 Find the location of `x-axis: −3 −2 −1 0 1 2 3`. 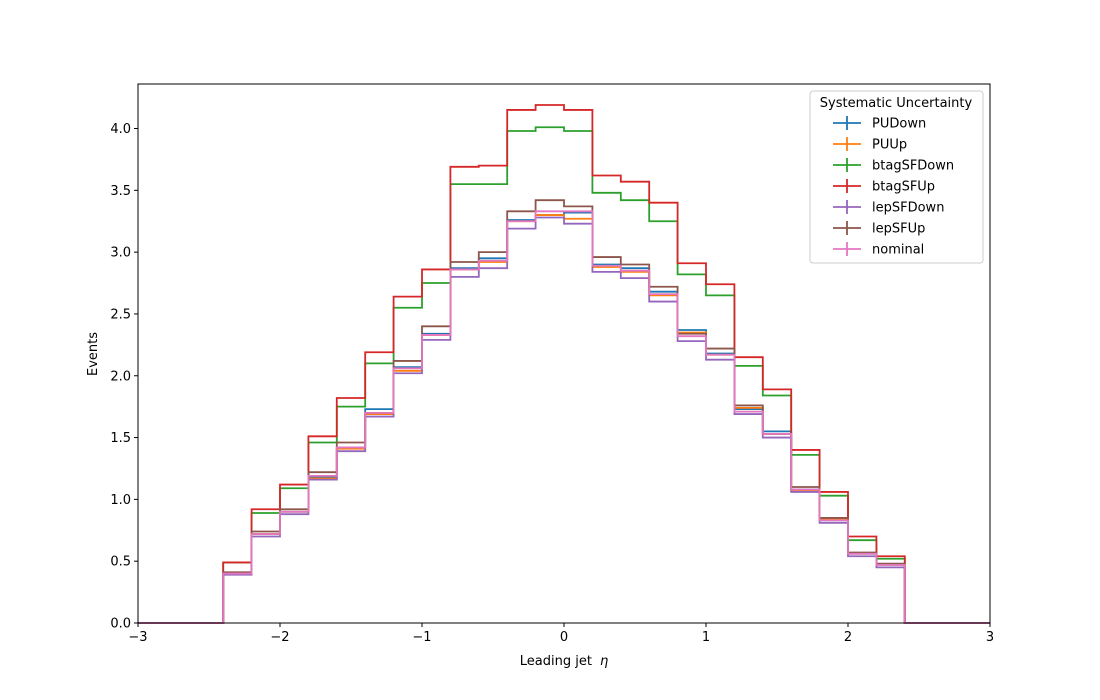

x-axis: −3 −2 −1 0 1 2 3 is located at coordinates (561, 634).